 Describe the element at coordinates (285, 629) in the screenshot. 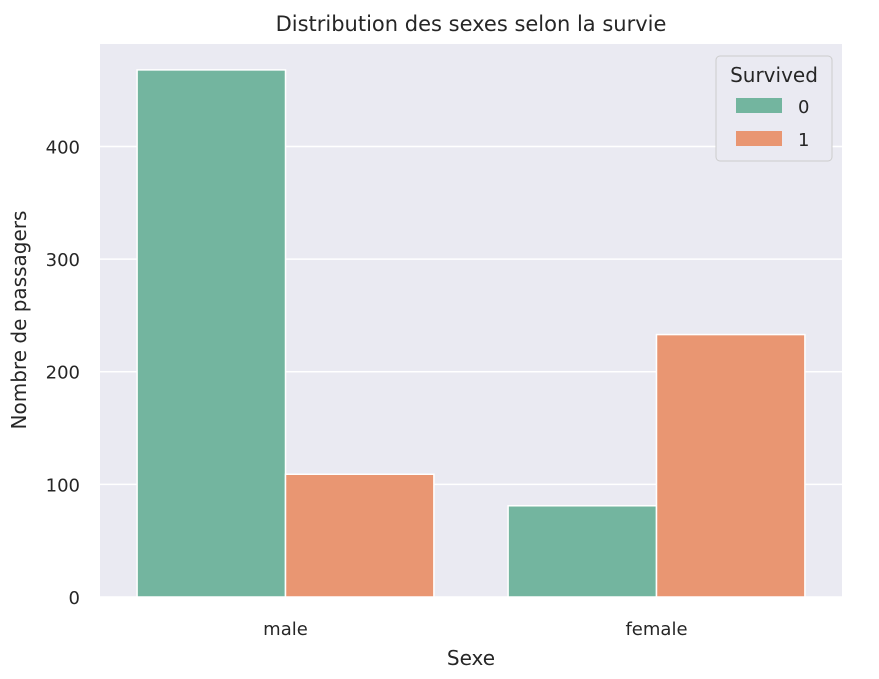

I see `x-tick-label-male: male` at that location.